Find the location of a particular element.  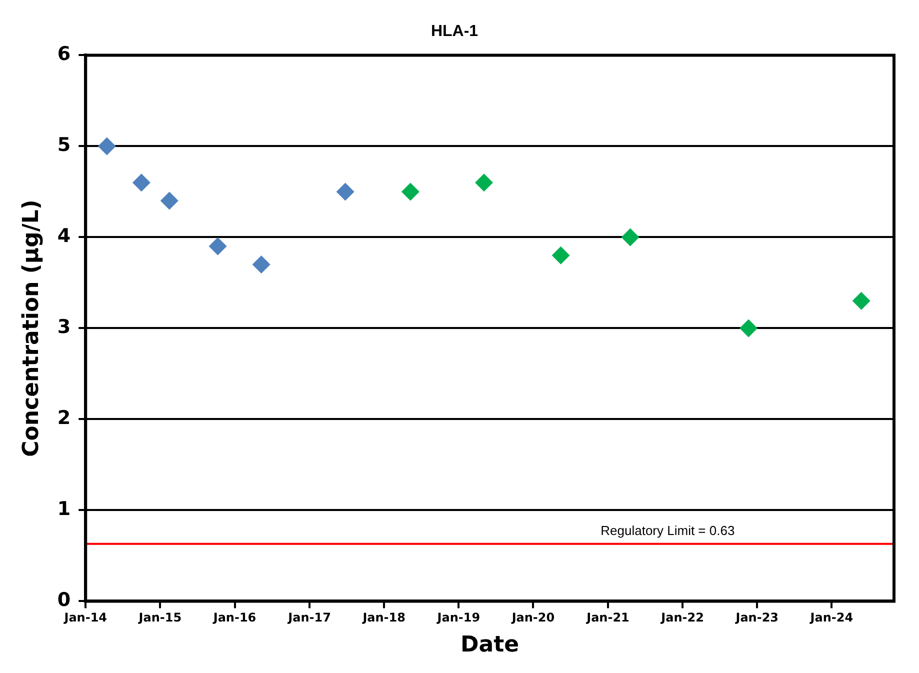

y-tick-label: 5 is located at coordinates (64, 145).